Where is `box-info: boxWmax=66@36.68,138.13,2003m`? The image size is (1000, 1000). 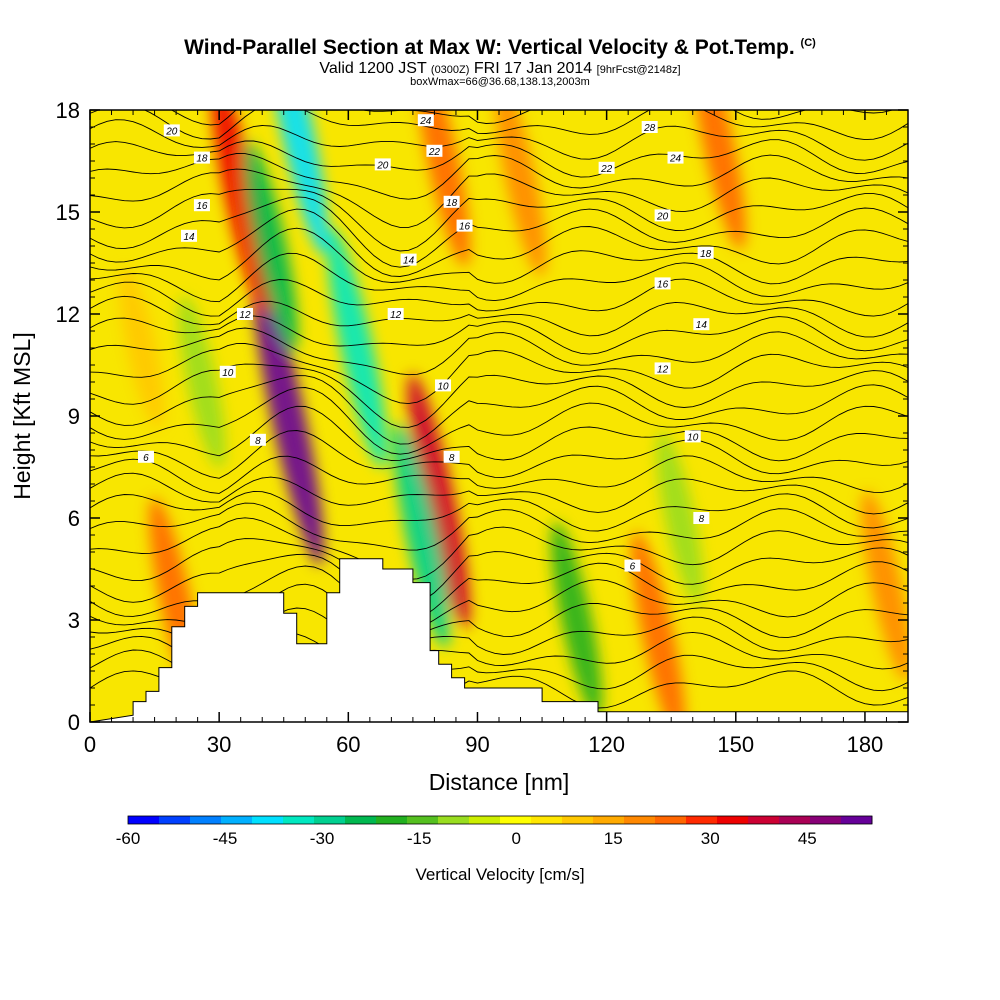
box-info: boxWmax=66@36.68,138.13,2003m is located at coordinates (500, 82).